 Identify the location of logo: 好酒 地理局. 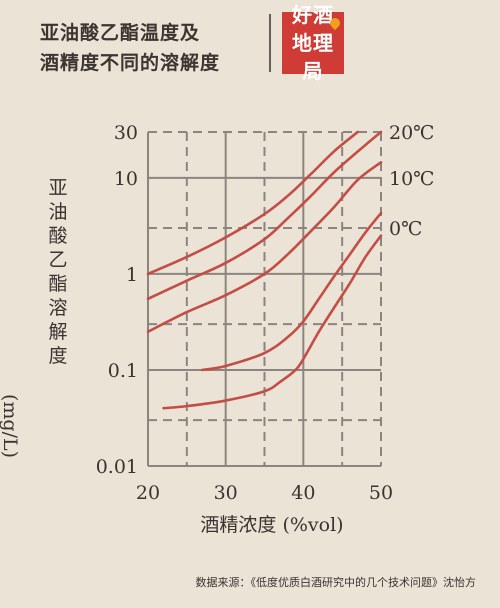
(313, 43).